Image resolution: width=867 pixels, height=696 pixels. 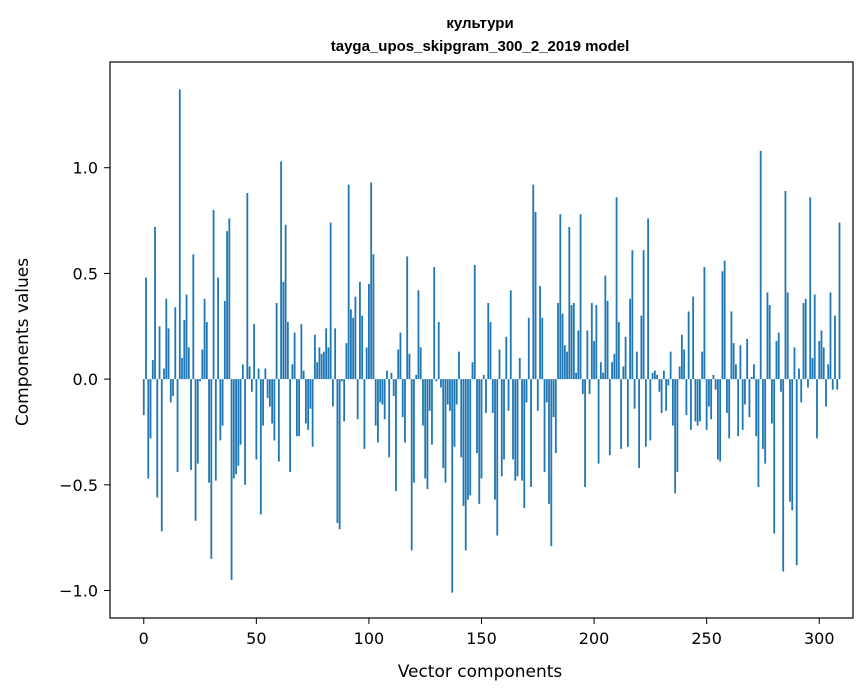 I want to click on x-tick-label-200: 200, so click(x=594, y=638).